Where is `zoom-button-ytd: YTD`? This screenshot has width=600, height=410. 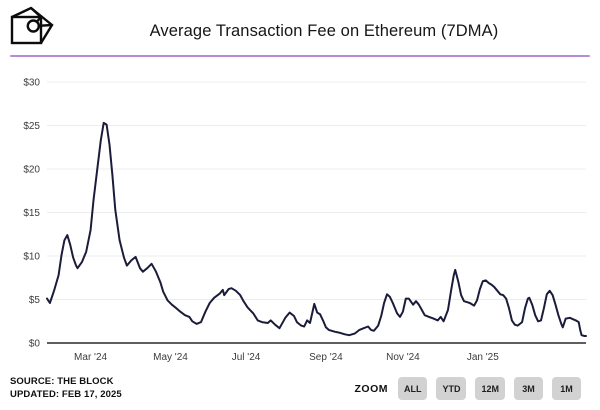
zoom-button-ytd: YTD is located at coordinates (451, 388).